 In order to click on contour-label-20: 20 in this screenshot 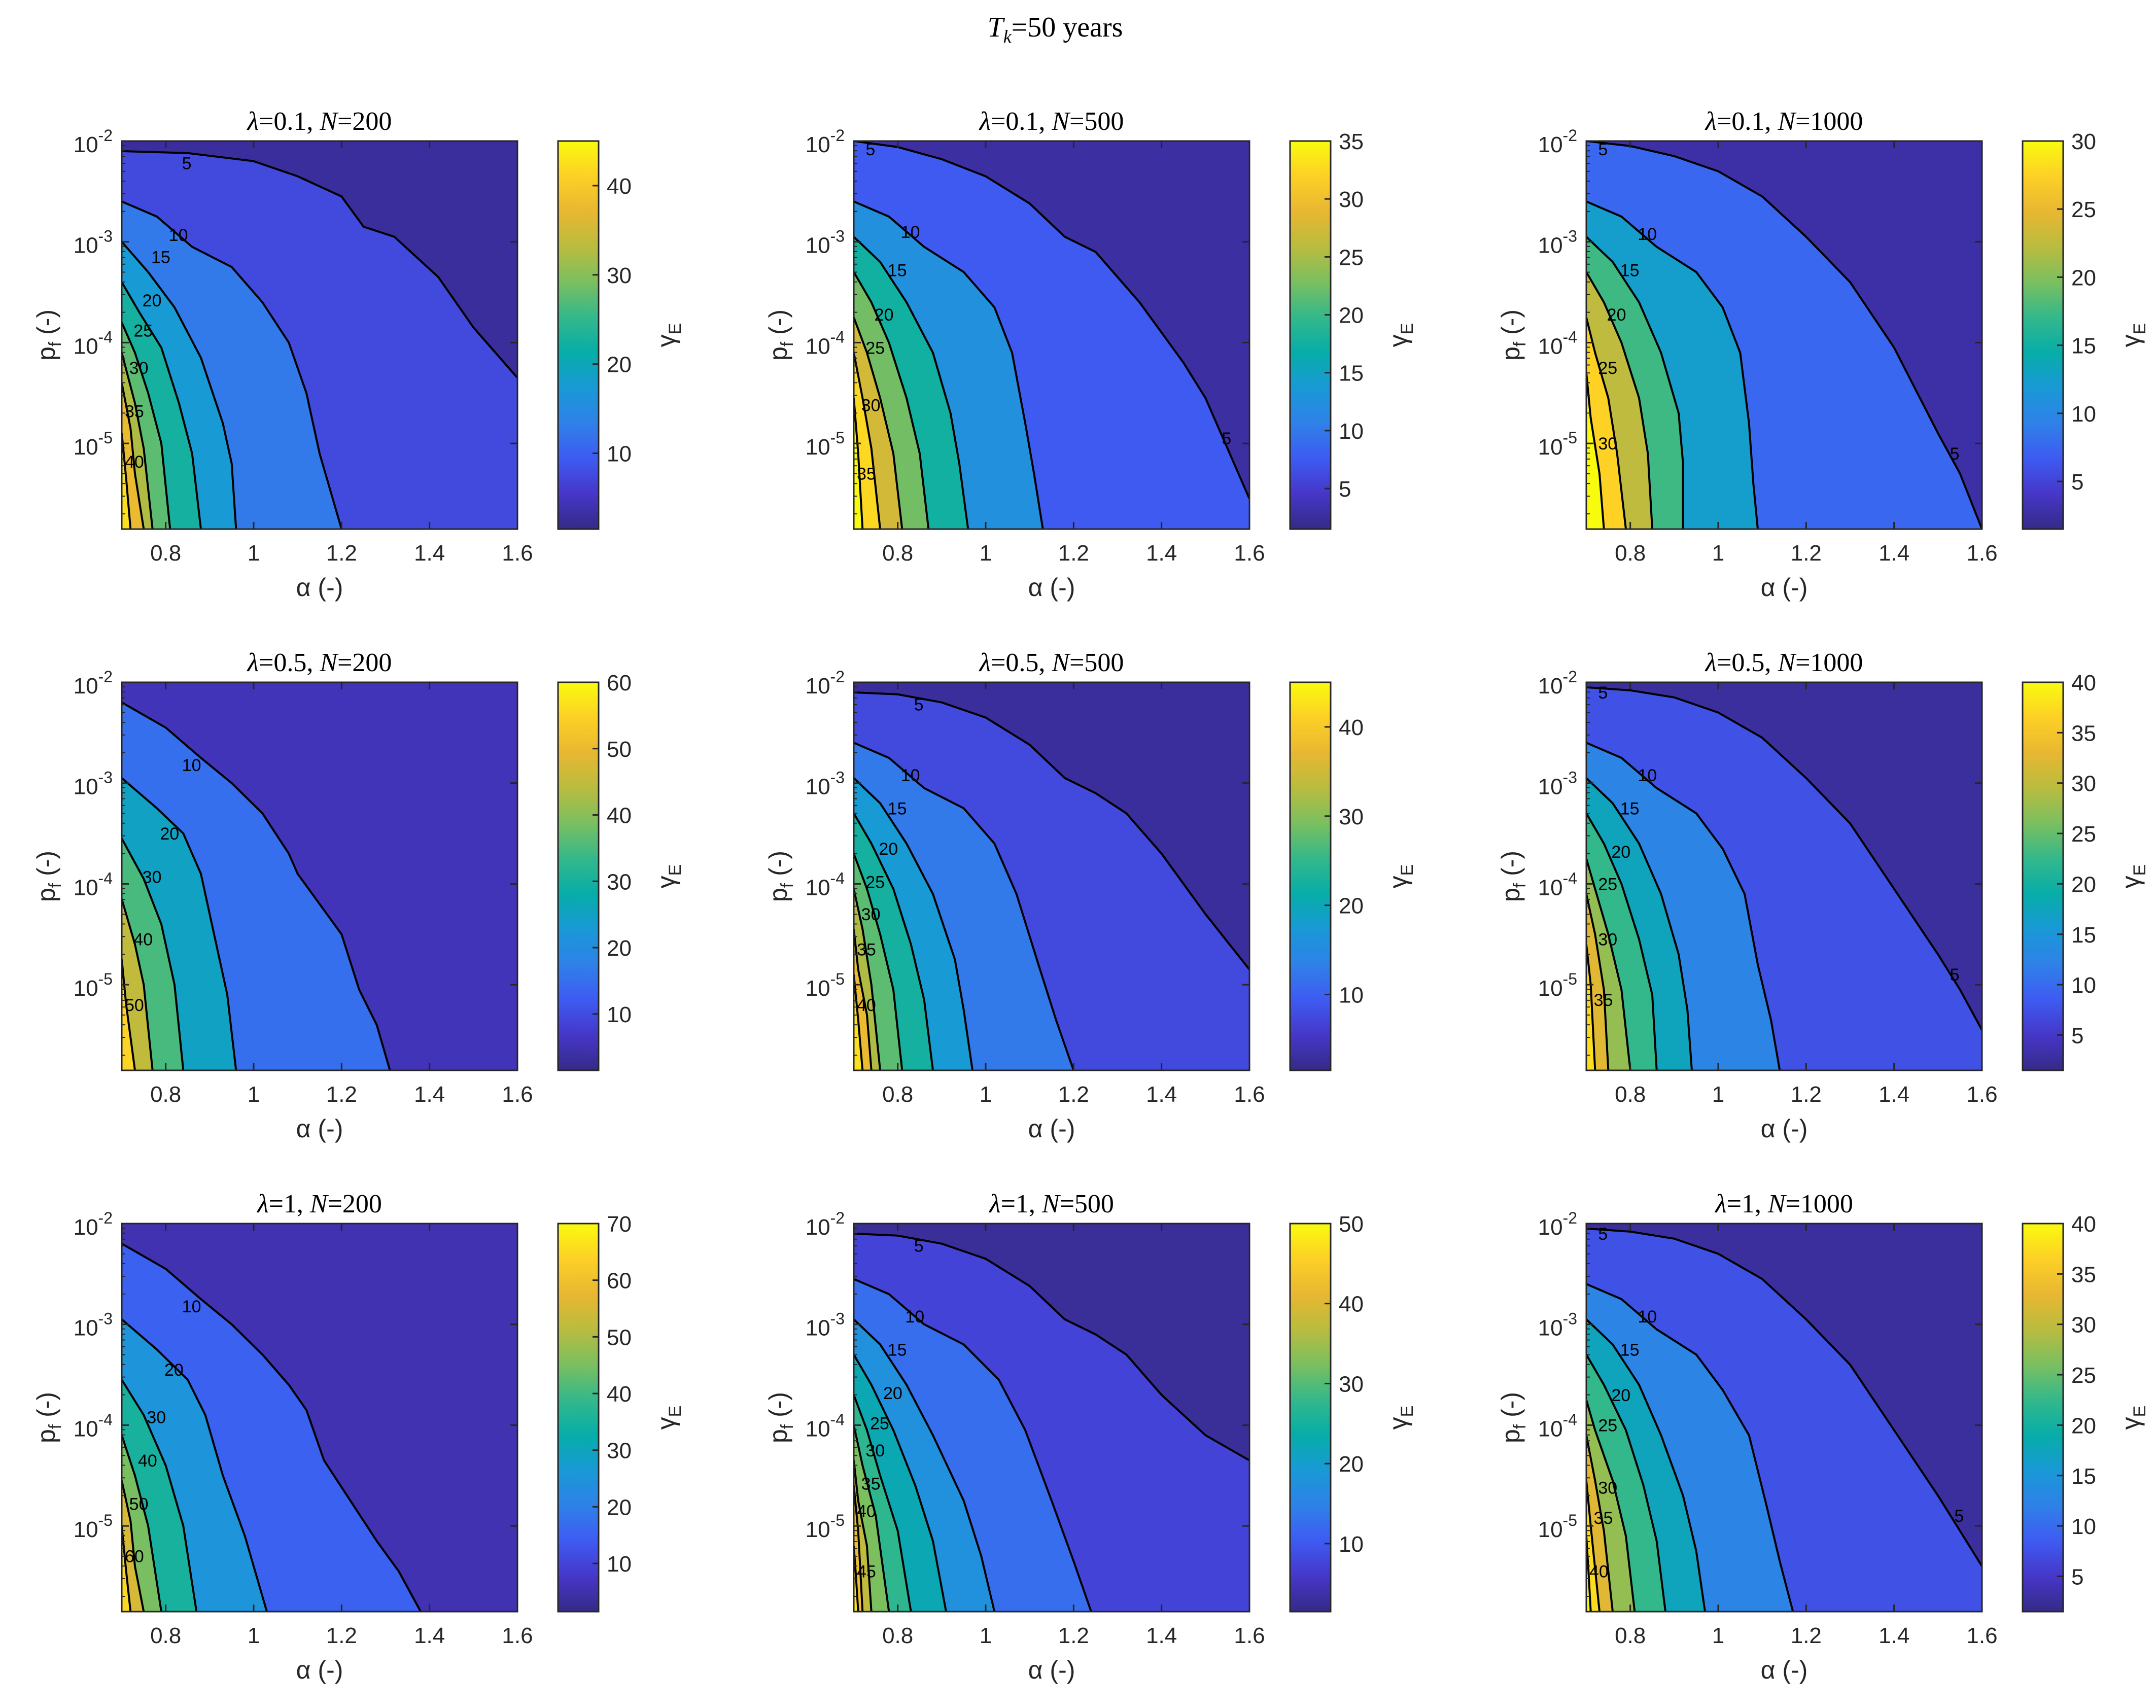, I will do `click(152, 300)`.